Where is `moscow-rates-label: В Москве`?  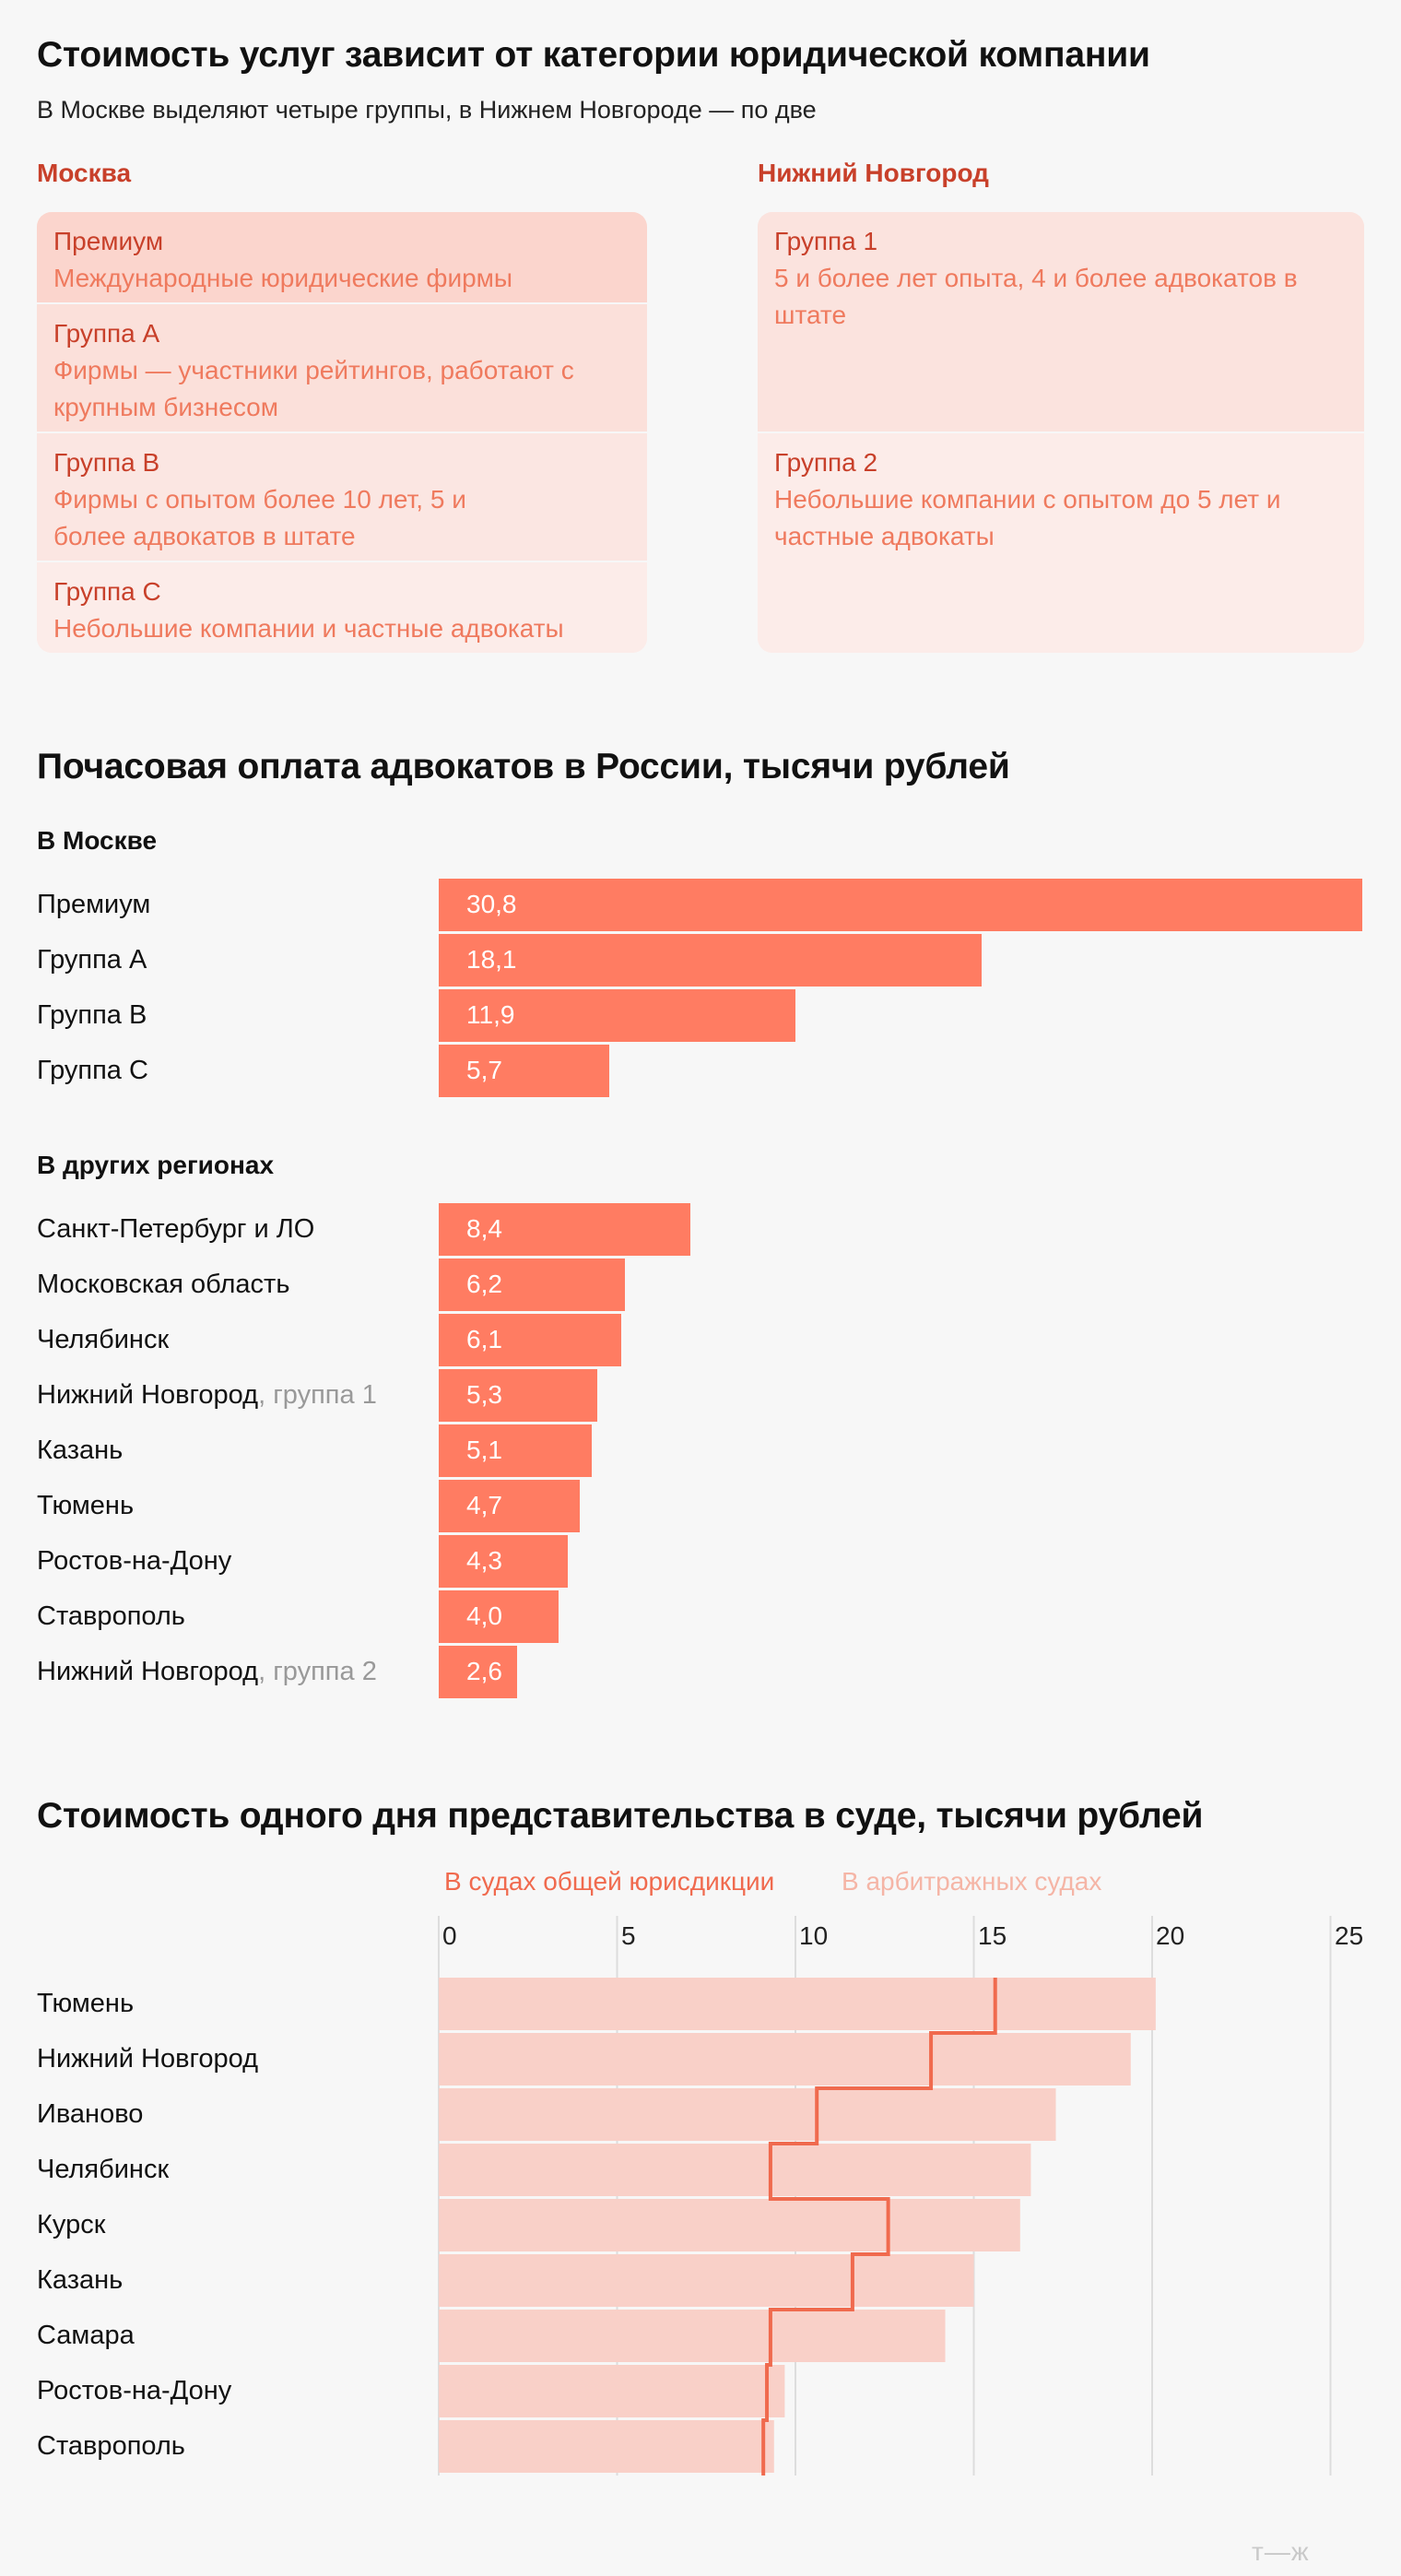 moscow-rates-label: В Москве is located at coordinates (97, 840).